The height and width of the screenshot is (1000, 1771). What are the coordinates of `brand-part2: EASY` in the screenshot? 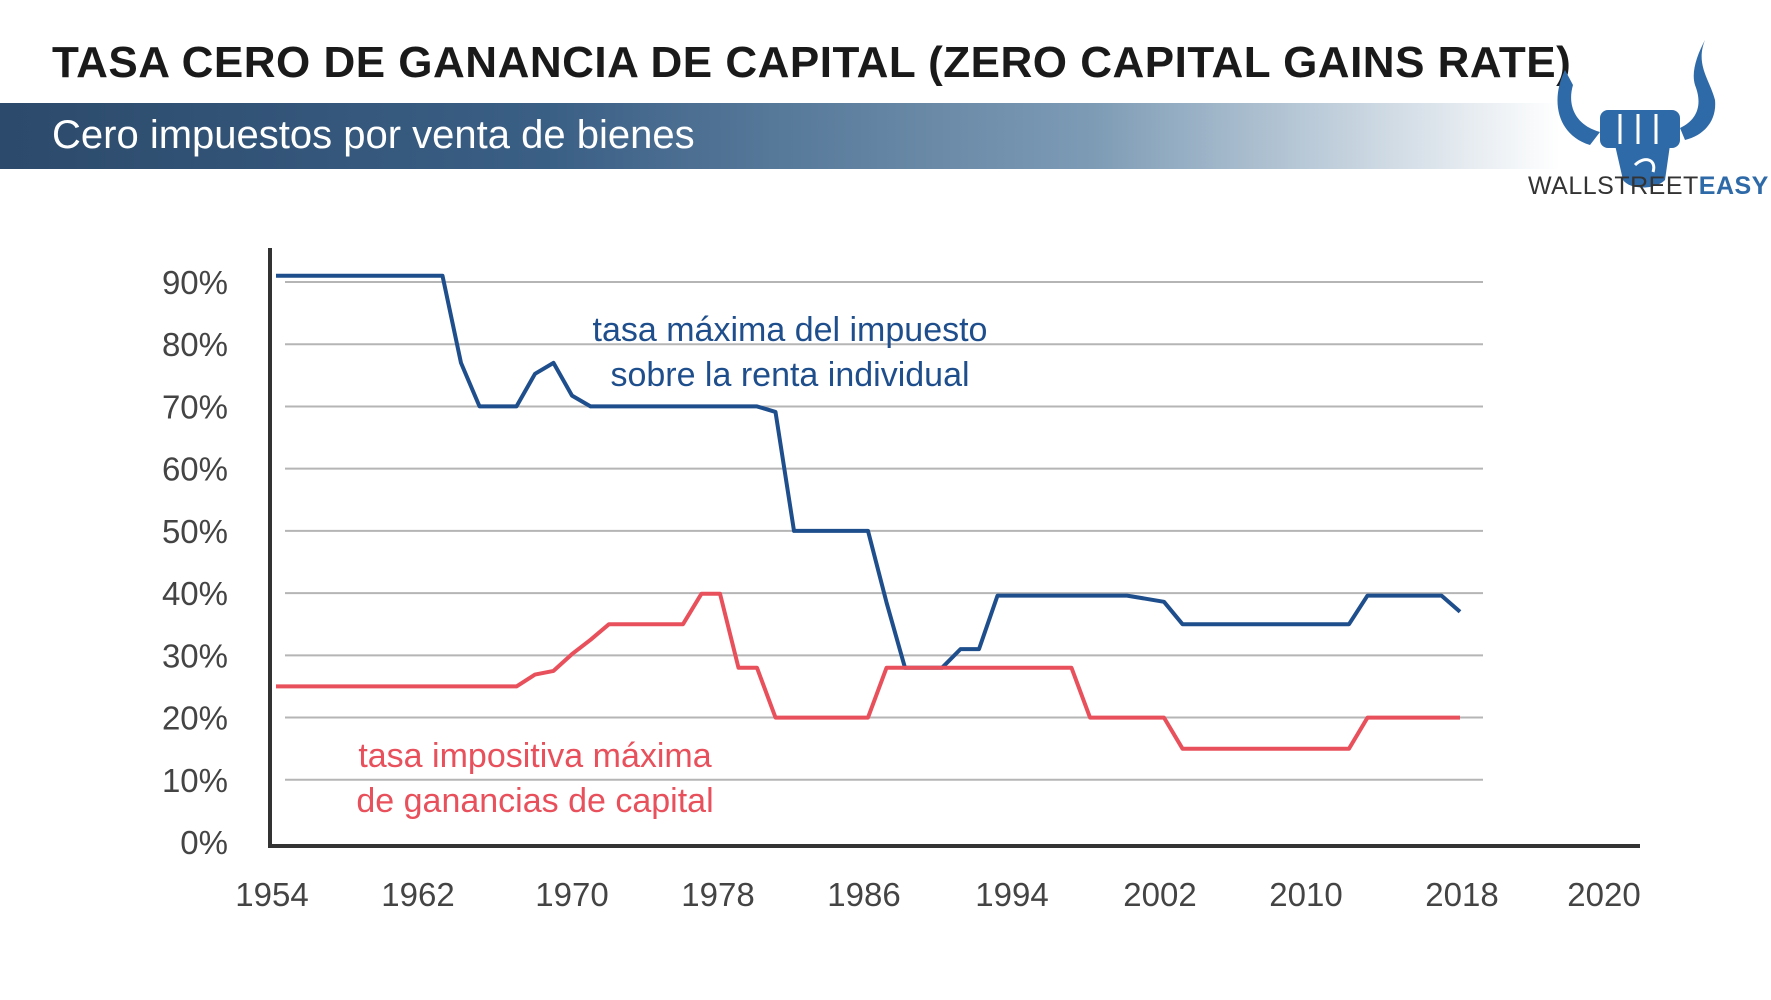 It's located at (1733, 186).